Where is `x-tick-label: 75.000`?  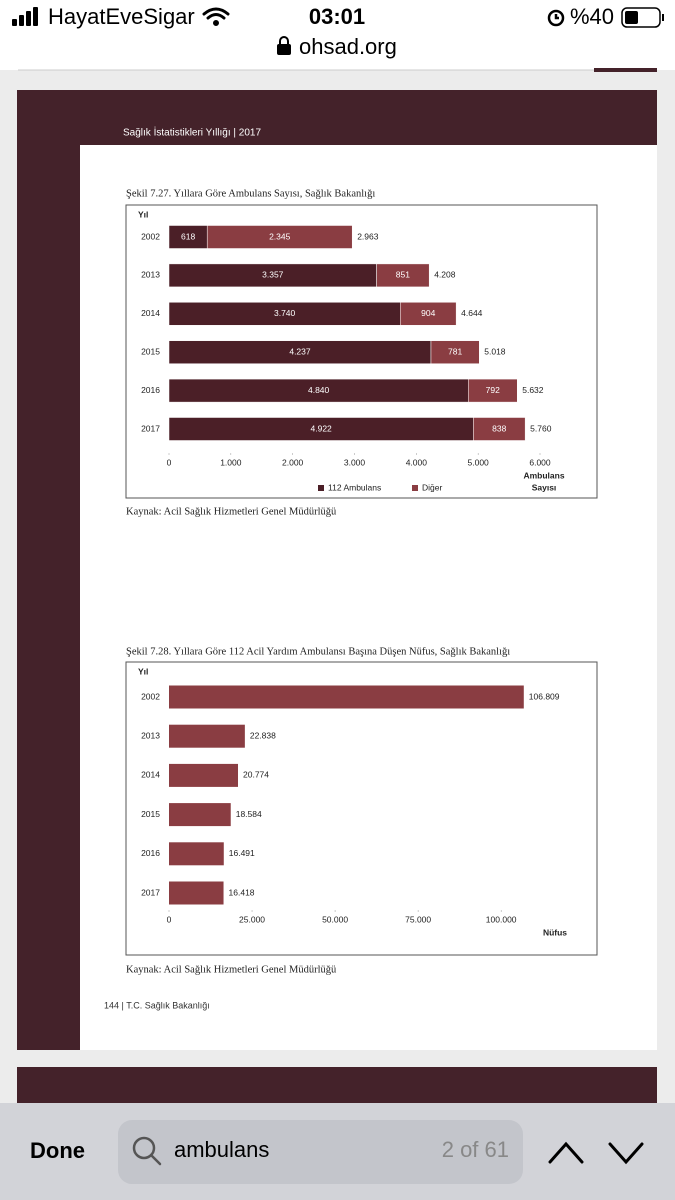 x-tick-label: 75.000 is located at coordinates (418, 919).